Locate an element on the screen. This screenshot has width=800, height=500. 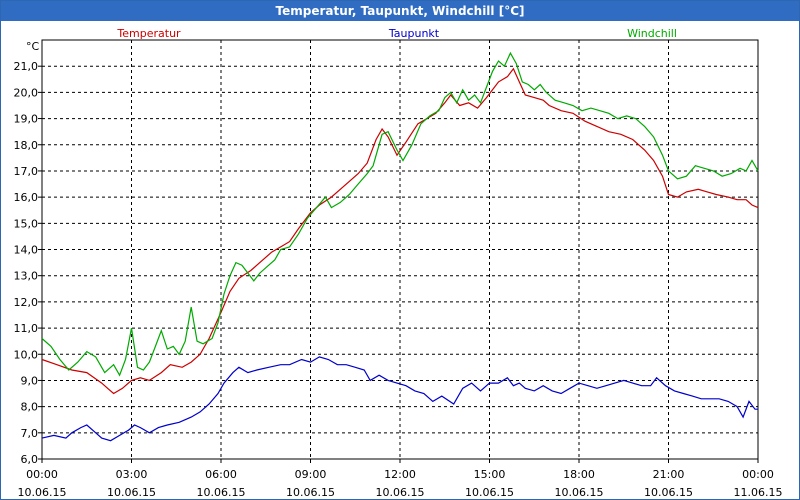
x-tick-label-time: 15:00 is located at coordinates (490, 474).